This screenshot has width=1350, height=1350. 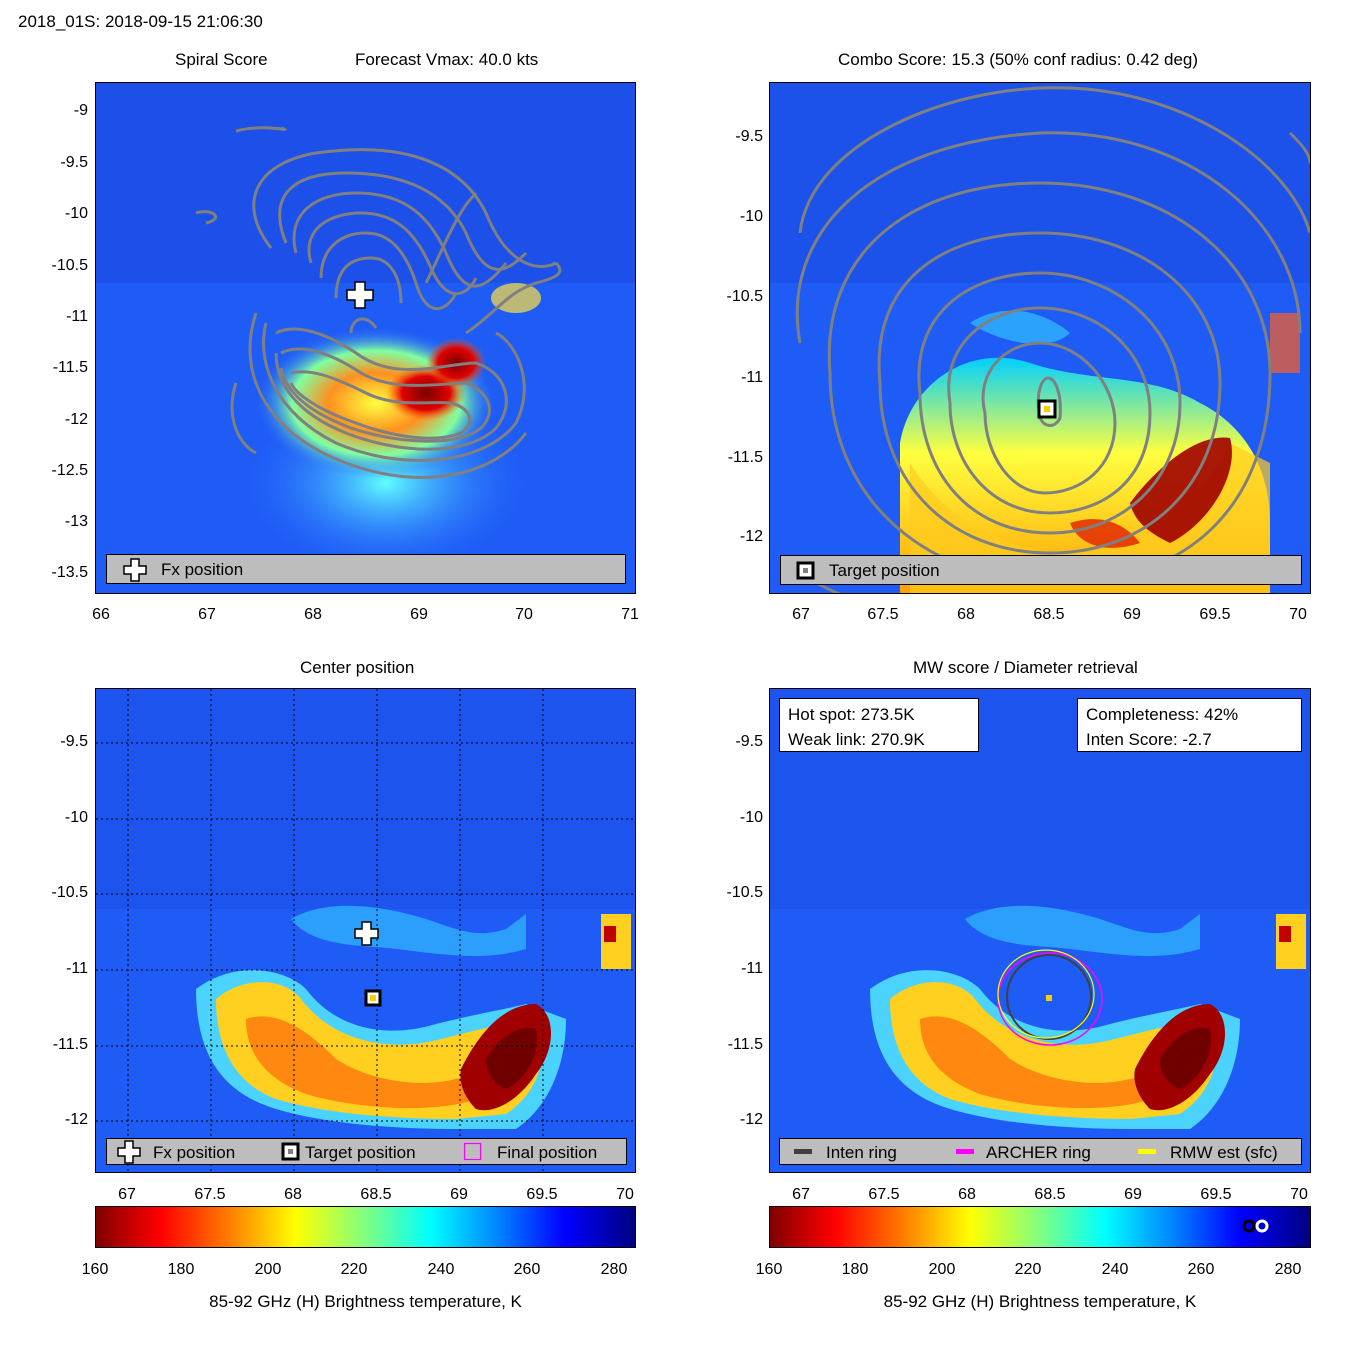 I want to click on y-tick: -13.5, so click(x=69, y=572).